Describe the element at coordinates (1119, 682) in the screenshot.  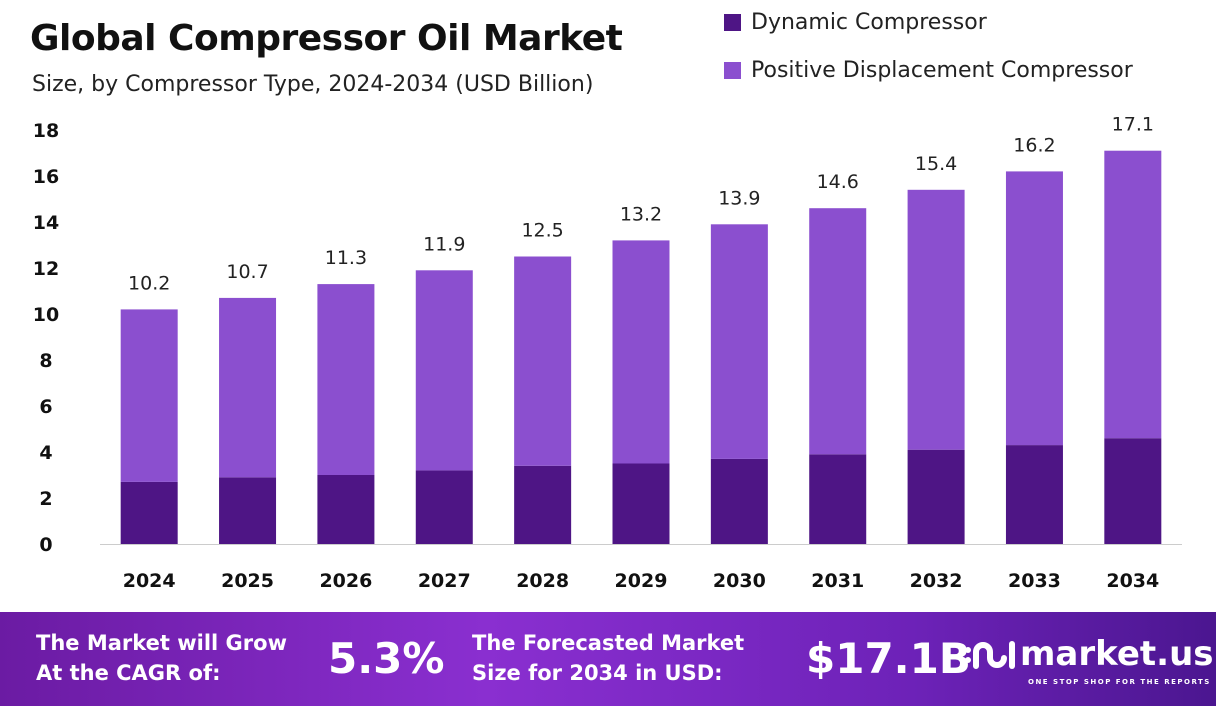
I see `logo-tagline: ONE STOP SHOP FOR THE REPORTS` at that location.